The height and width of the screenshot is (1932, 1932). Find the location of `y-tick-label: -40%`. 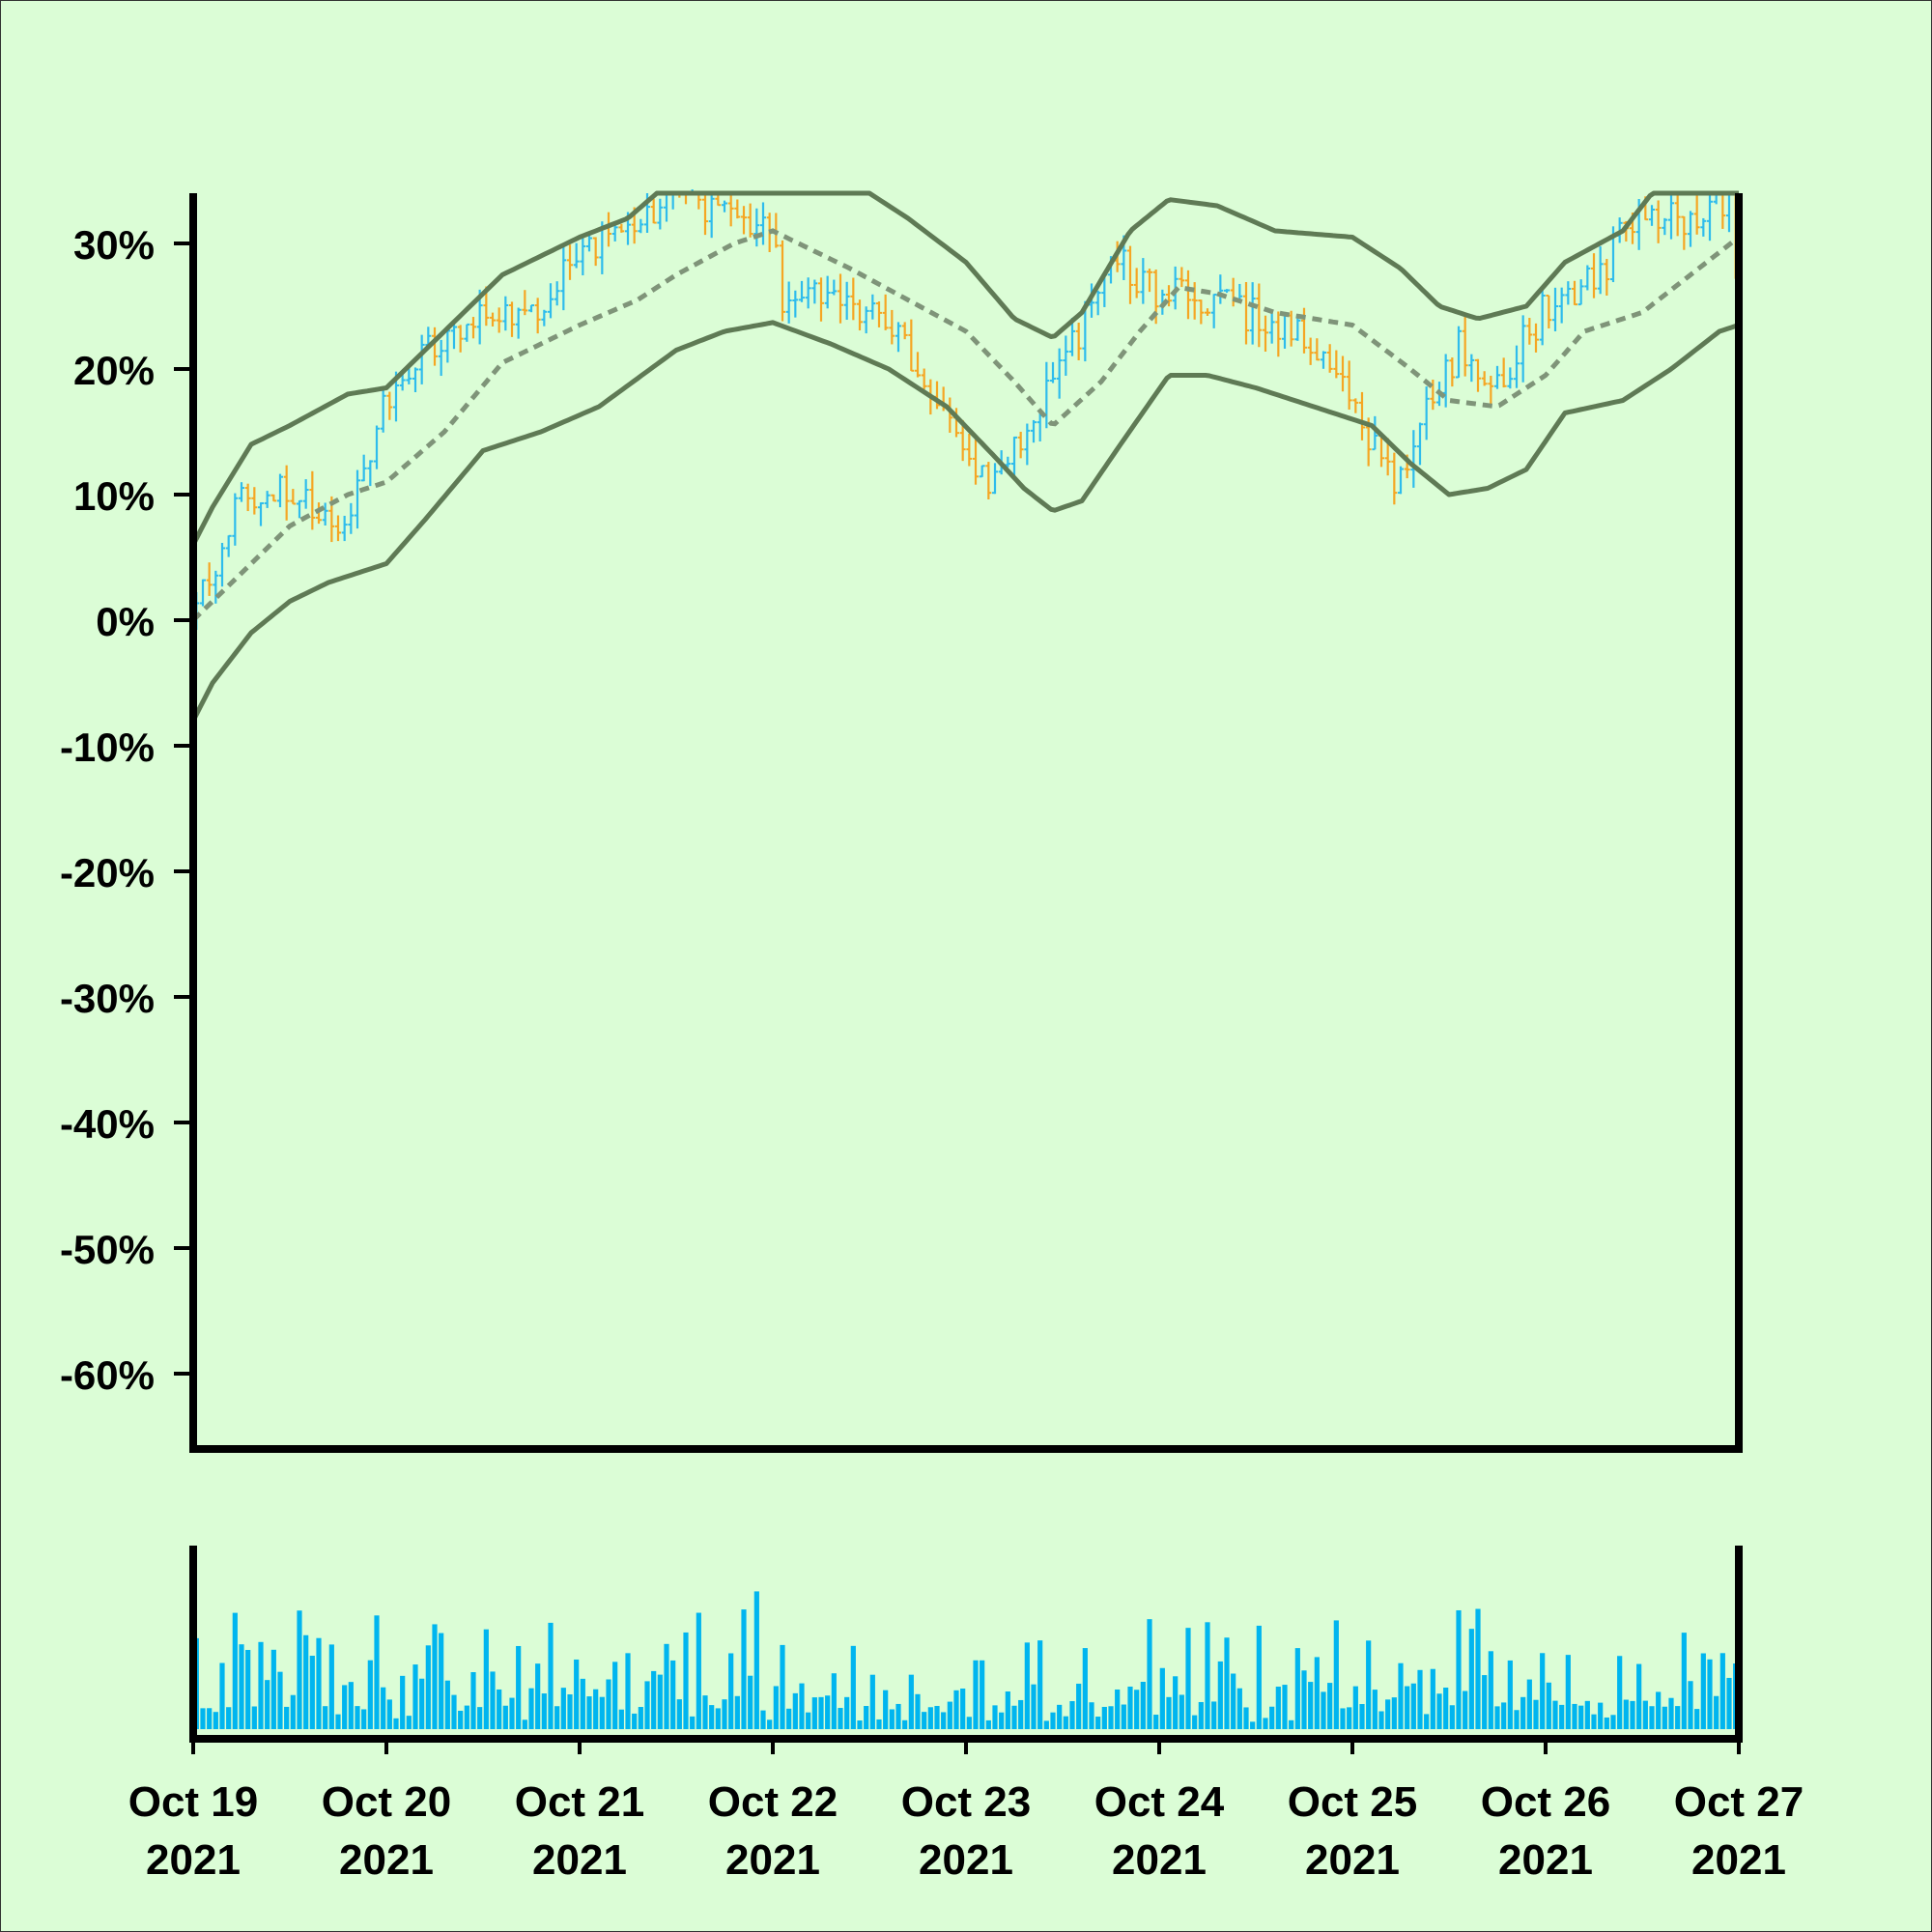

y-tick-label: -40% is located at coordinates (107, 1124).